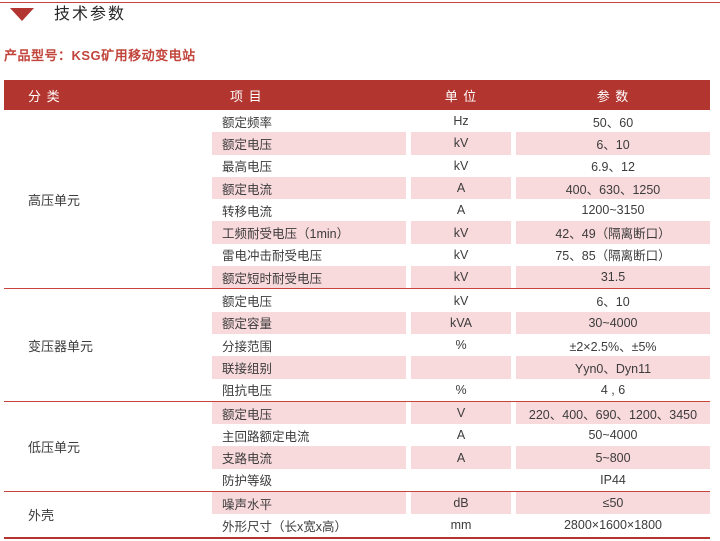  I want to click on cell-item: 额定短时耐受电压, so click(309, 277).